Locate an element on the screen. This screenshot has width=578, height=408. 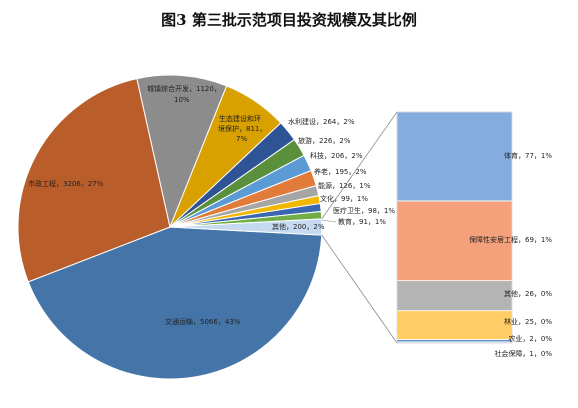
pie-label-4: 水利建设，264，2% is located at coordinates (321, 121).